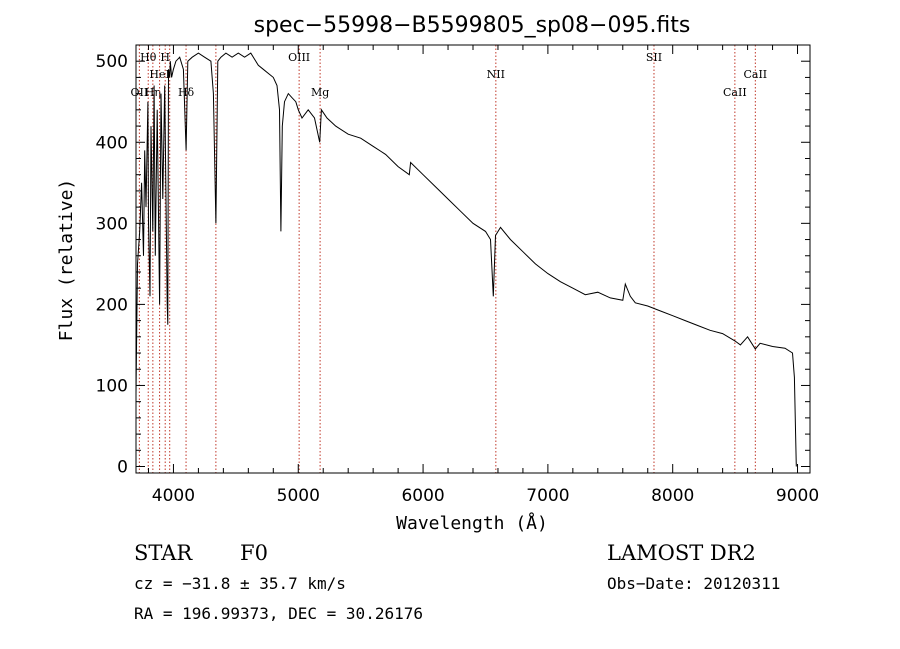 This screenshot has height=649, width=900. Describe the element at coordinates (755, 74) in the screenshot. I see `line-marker-label-13: CaII` at that location.